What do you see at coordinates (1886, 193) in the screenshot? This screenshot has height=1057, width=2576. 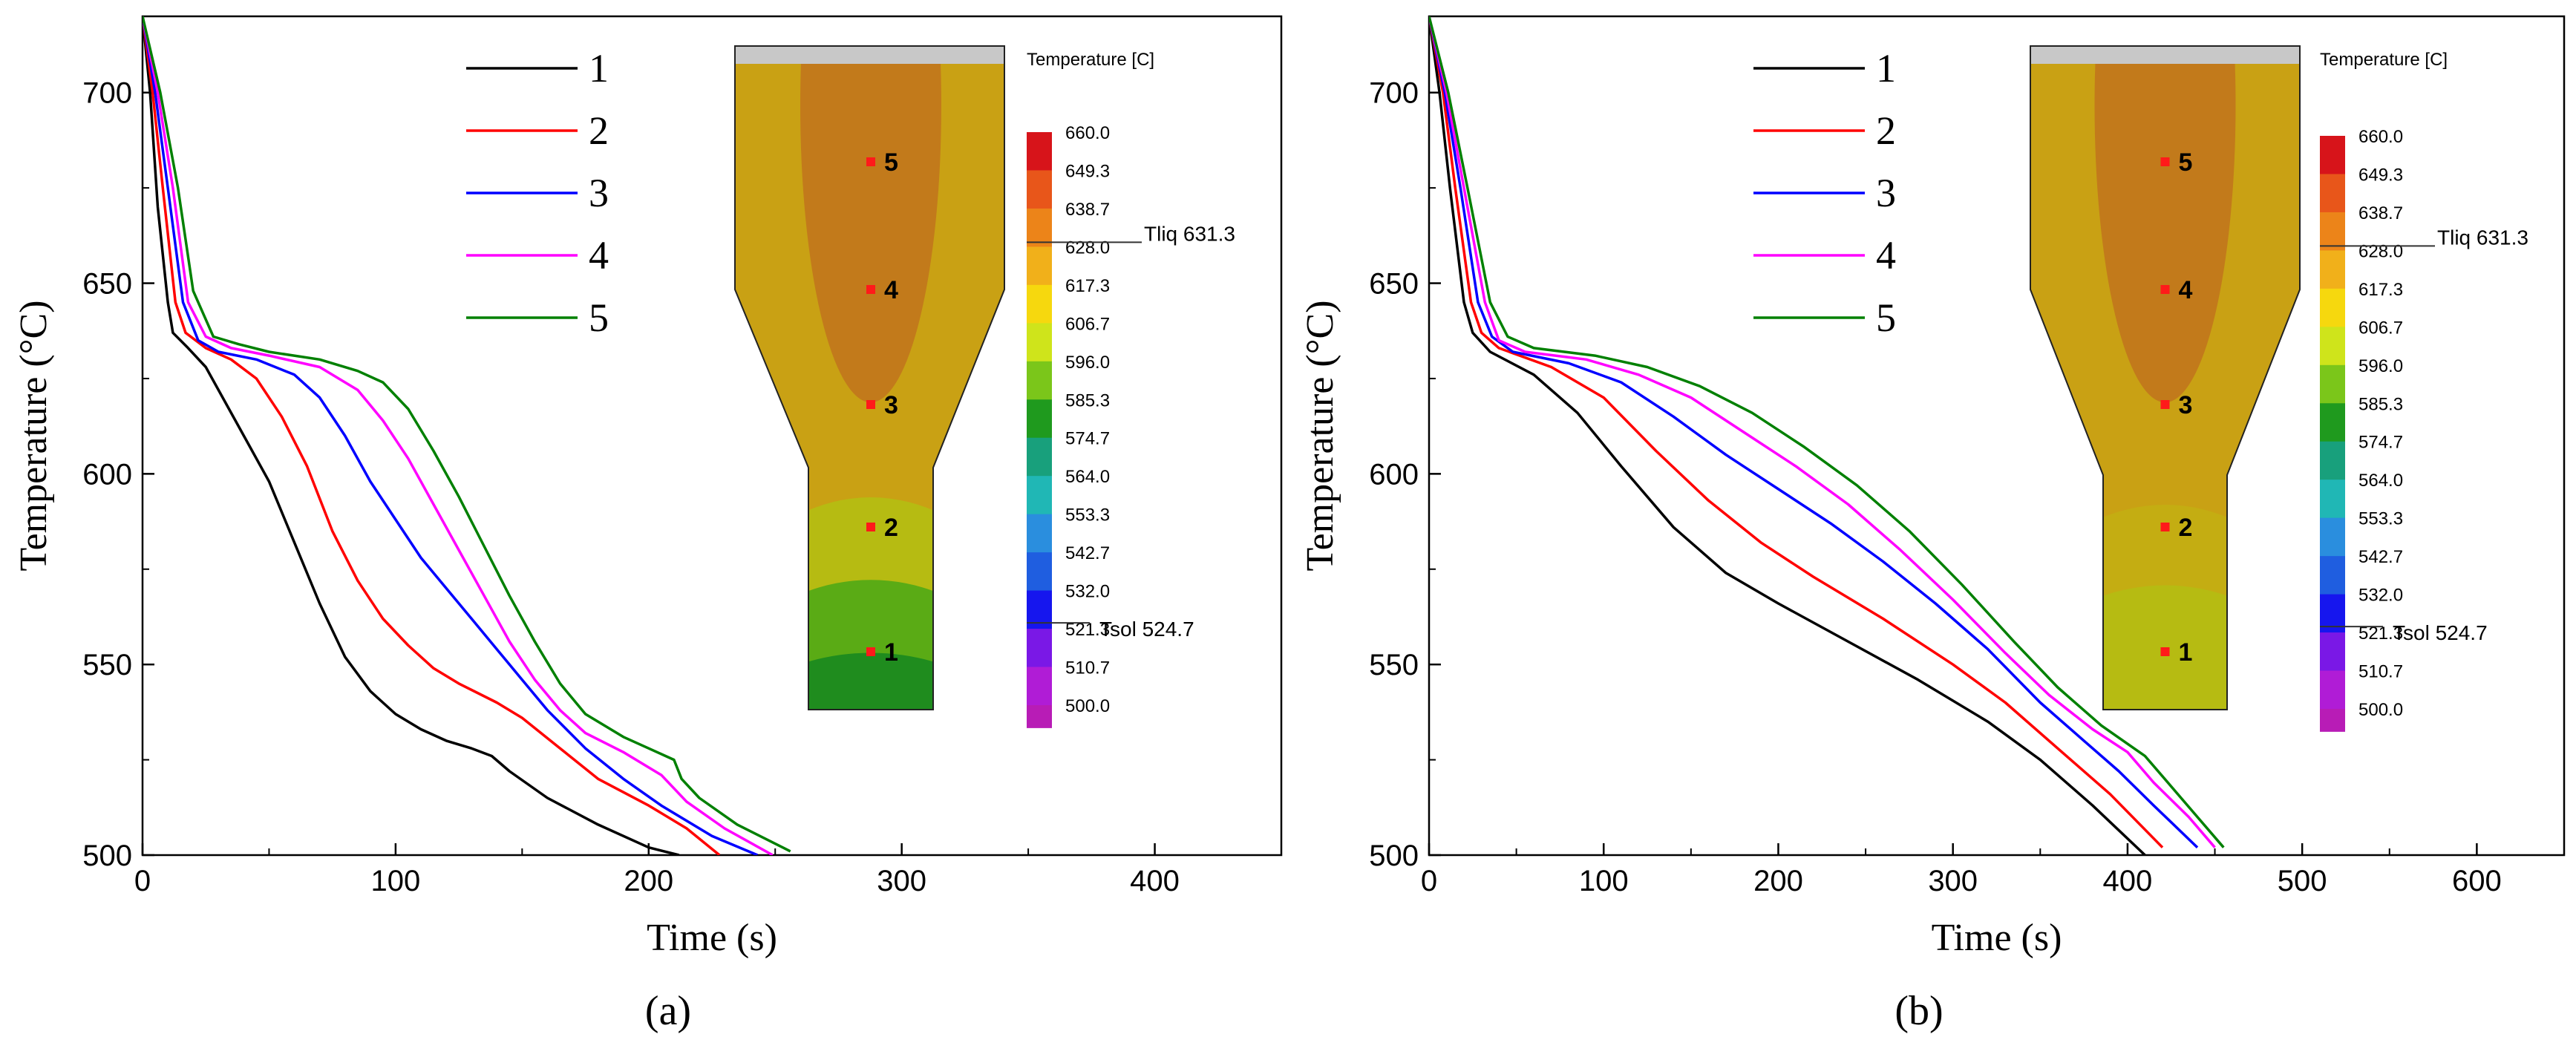 I see `legend-label-3: 3` at bounding box center [1886, 193].